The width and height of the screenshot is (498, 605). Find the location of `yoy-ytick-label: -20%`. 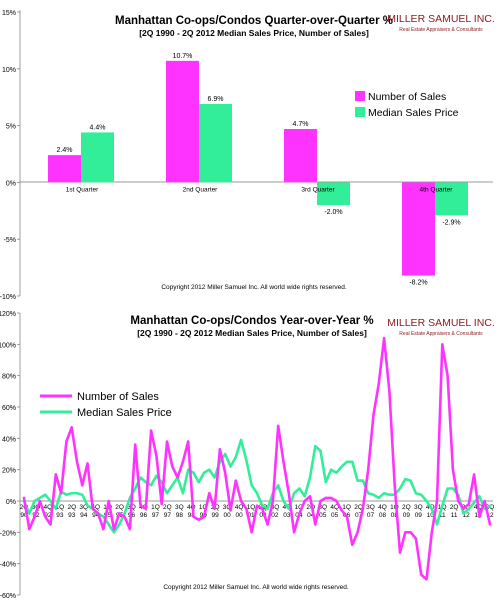

yoy-ytick-label: -20% is located at coordinates (8, 533).